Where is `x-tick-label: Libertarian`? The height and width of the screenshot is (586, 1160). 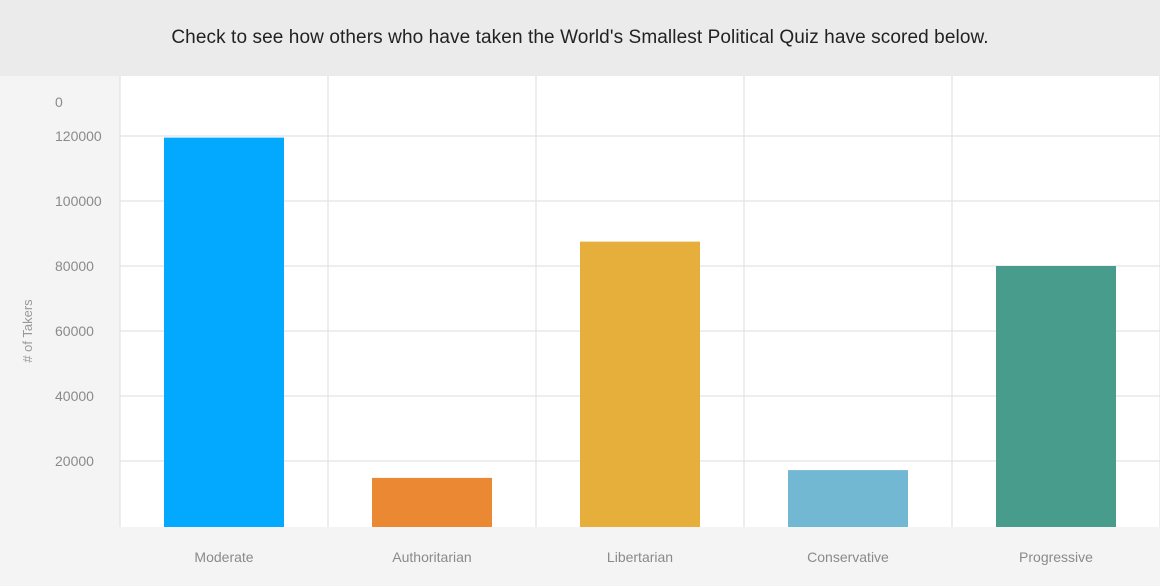
x-tick-label: Libertarian is located at coordinates (640, 557).